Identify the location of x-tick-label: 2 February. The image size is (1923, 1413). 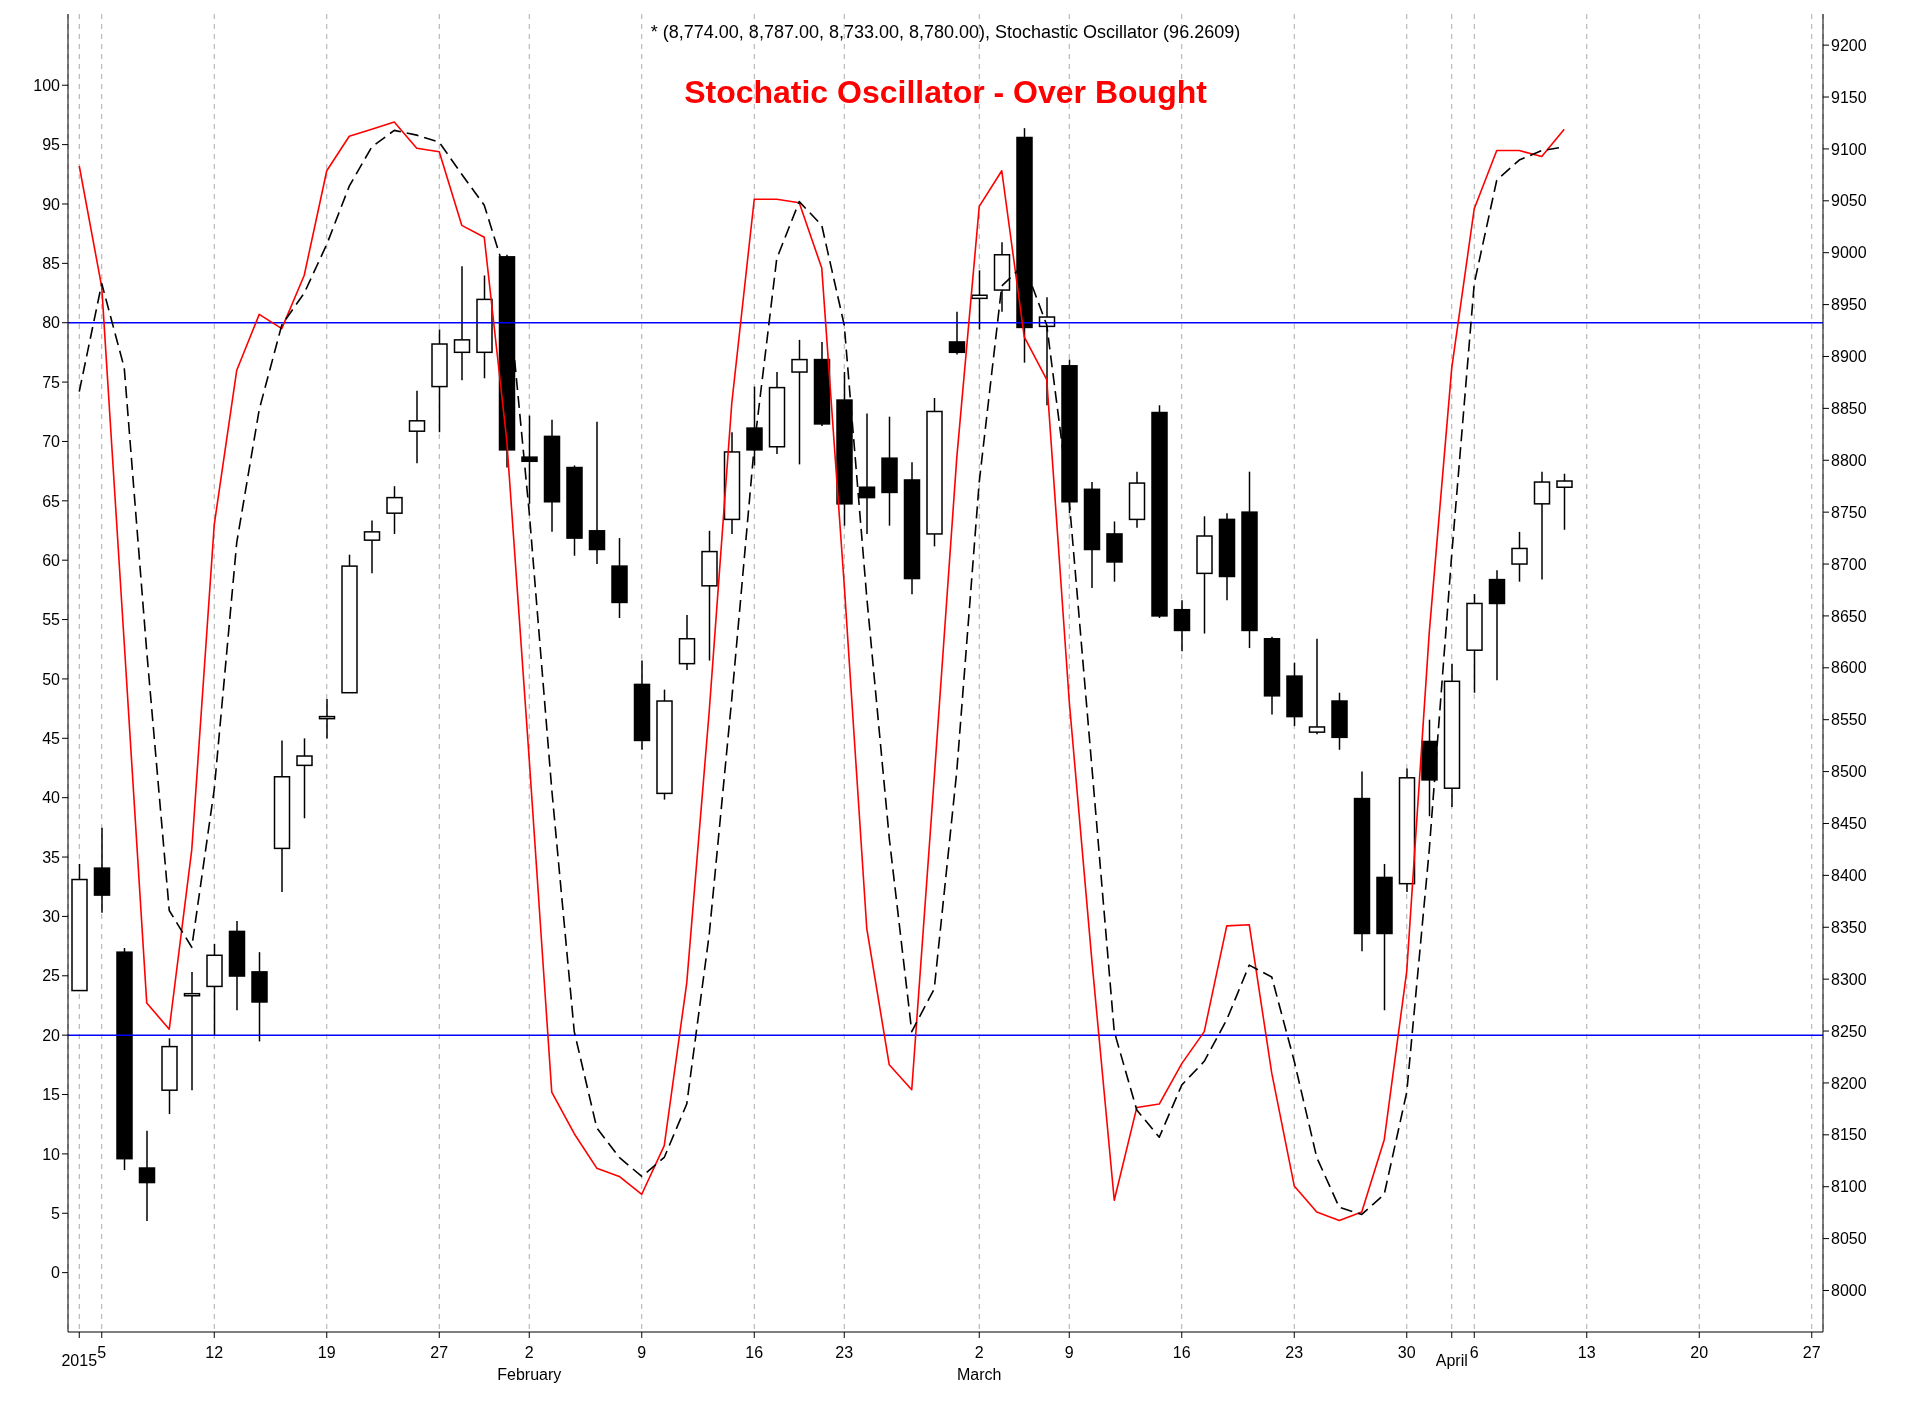
(529, 1363).